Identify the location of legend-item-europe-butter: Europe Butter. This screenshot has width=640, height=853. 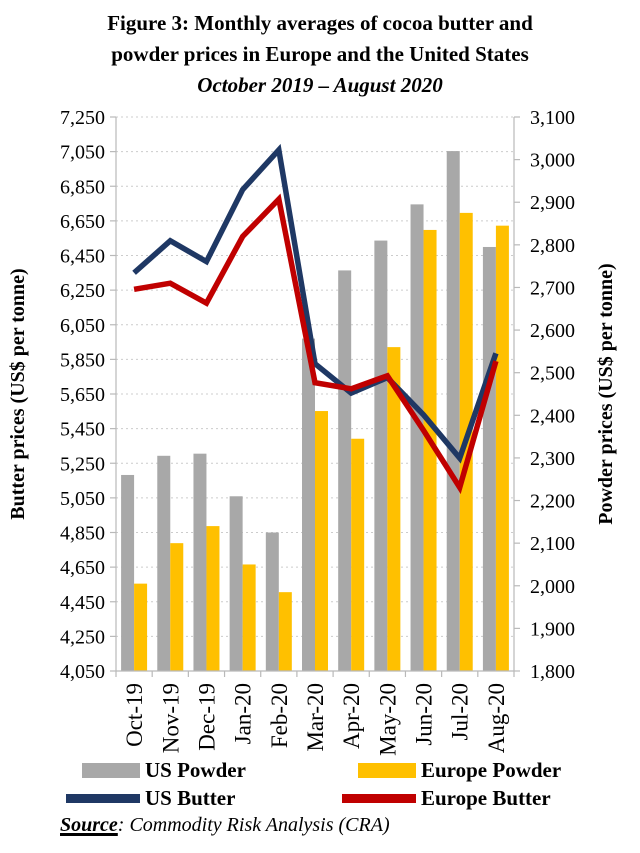
(466, 798).